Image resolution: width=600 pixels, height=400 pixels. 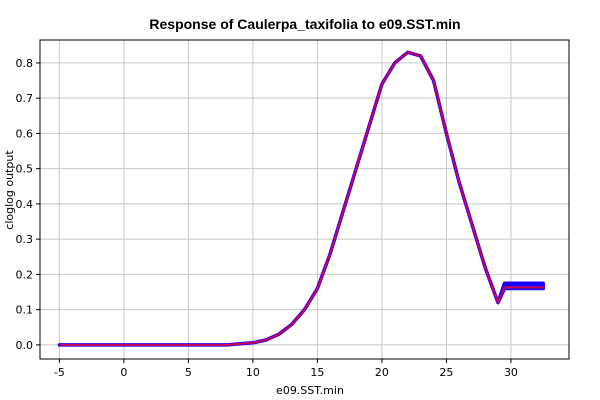 I want to click on x-tick-label: 10, so click(x=253, y=372).